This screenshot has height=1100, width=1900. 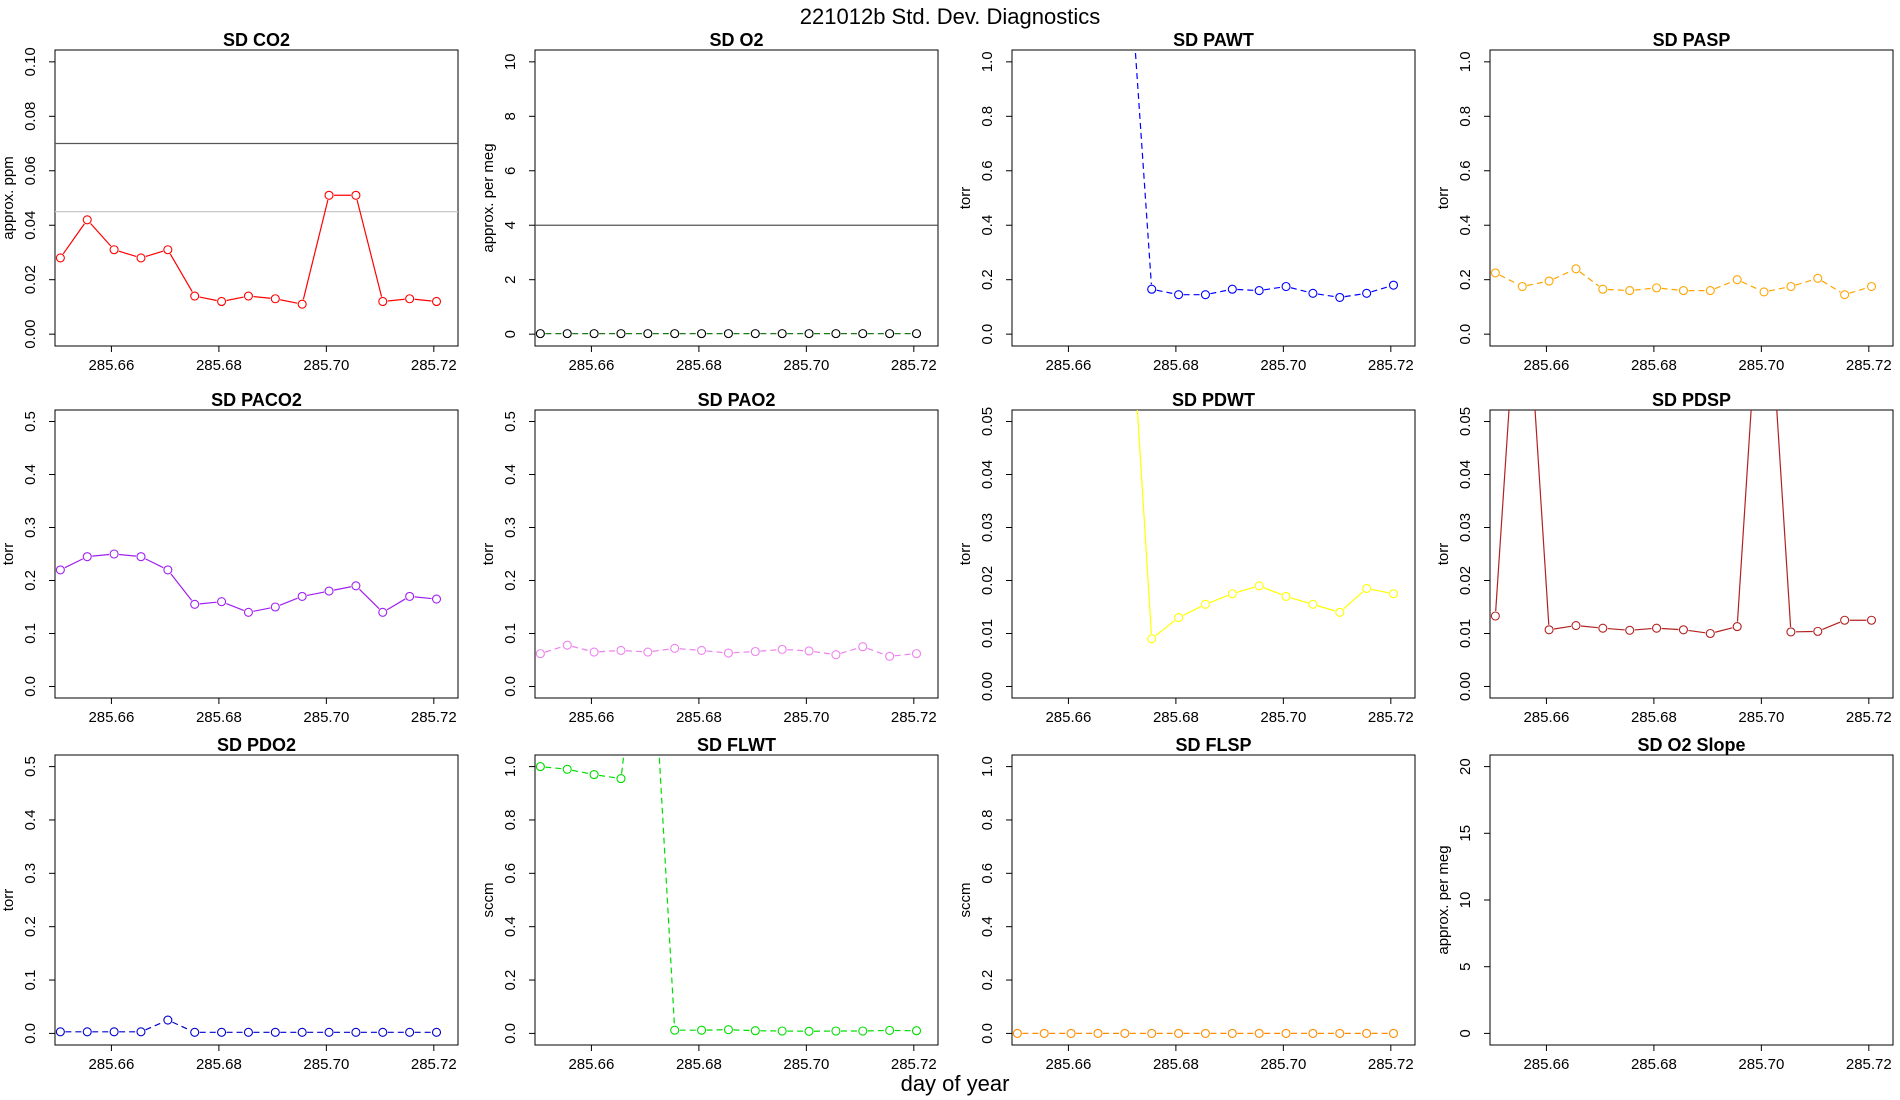 What do you see at coordinates (1465, 474) in the screenshot?
I see `y-tick-label: 0.04` at bounding box center [1465, 474].